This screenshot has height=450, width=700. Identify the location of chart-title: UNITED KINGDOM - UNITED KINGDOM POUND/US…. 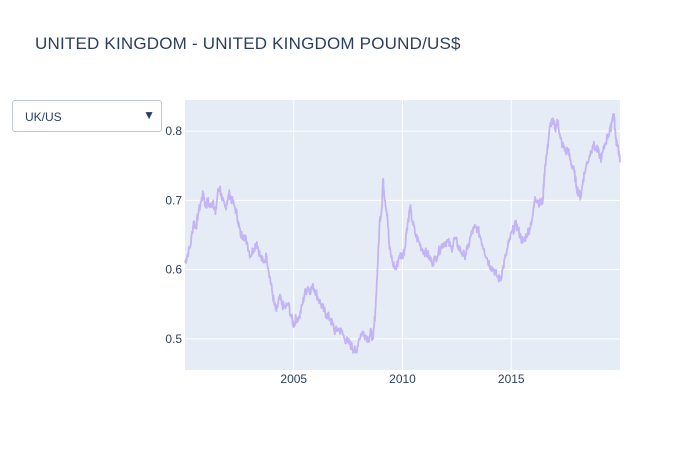
(248, 43).